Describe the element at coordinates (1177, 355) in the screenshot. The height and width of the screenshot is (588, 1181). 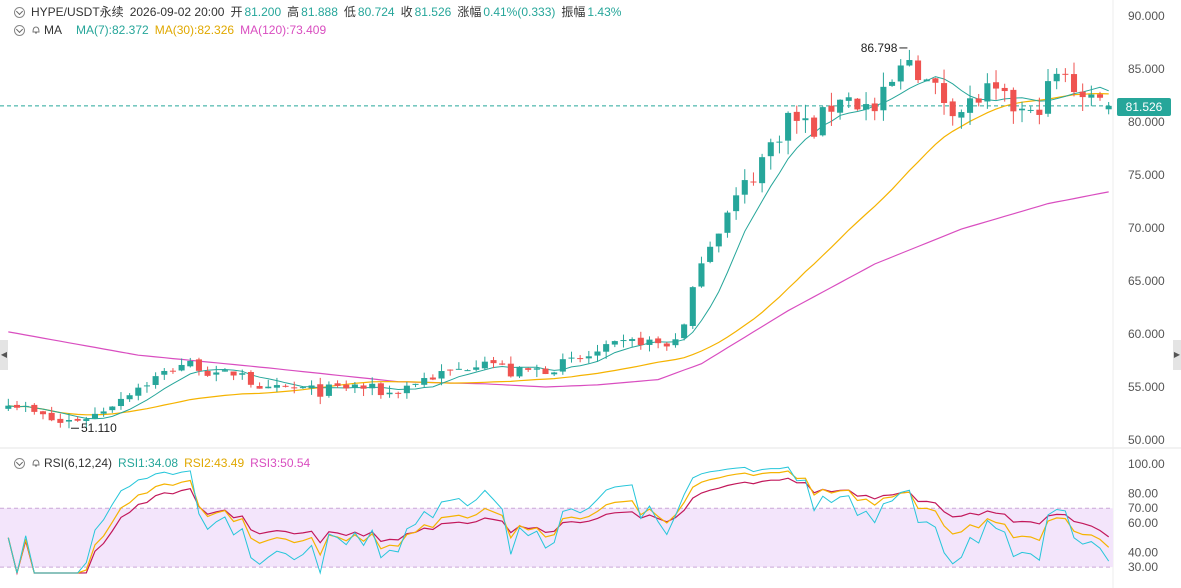
I see `scroll-right-icon: ▶` at that location.